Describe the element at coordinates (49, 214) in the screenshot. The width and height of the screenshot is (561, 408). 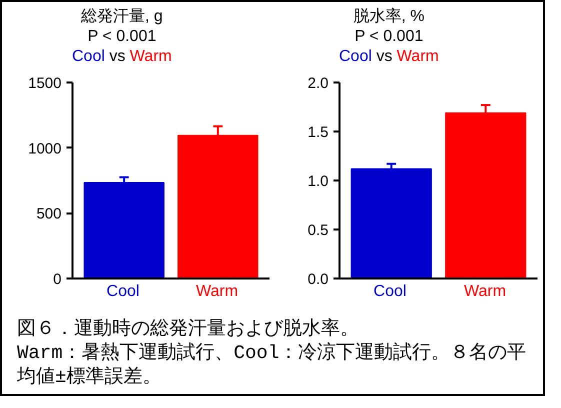
I see `y-tick-label: 500` at that location.